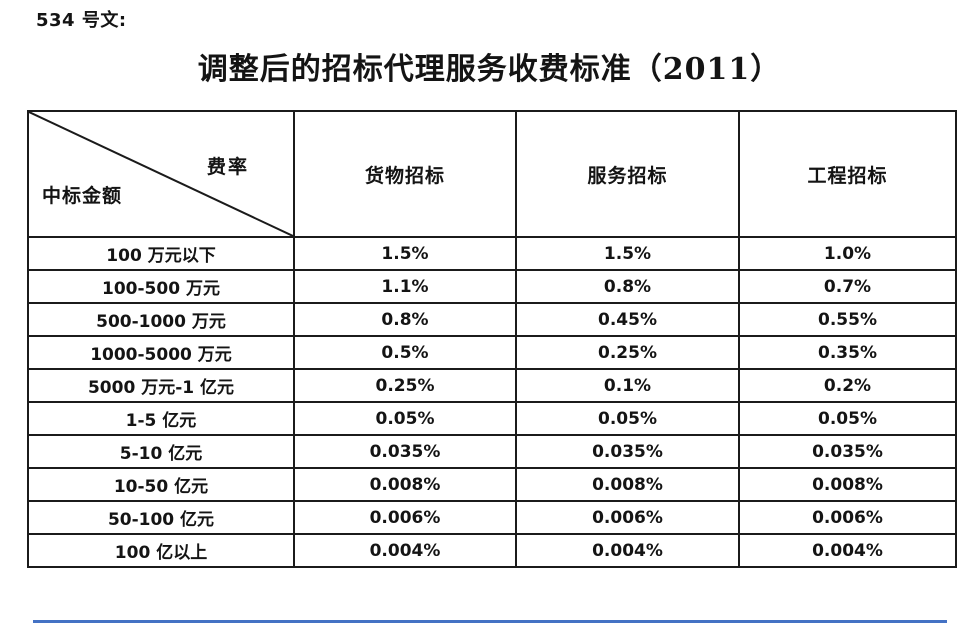  Describe the element at coordinates (847, 286) in the screenshot. I see `rate-cell: 0.7%` at that location.